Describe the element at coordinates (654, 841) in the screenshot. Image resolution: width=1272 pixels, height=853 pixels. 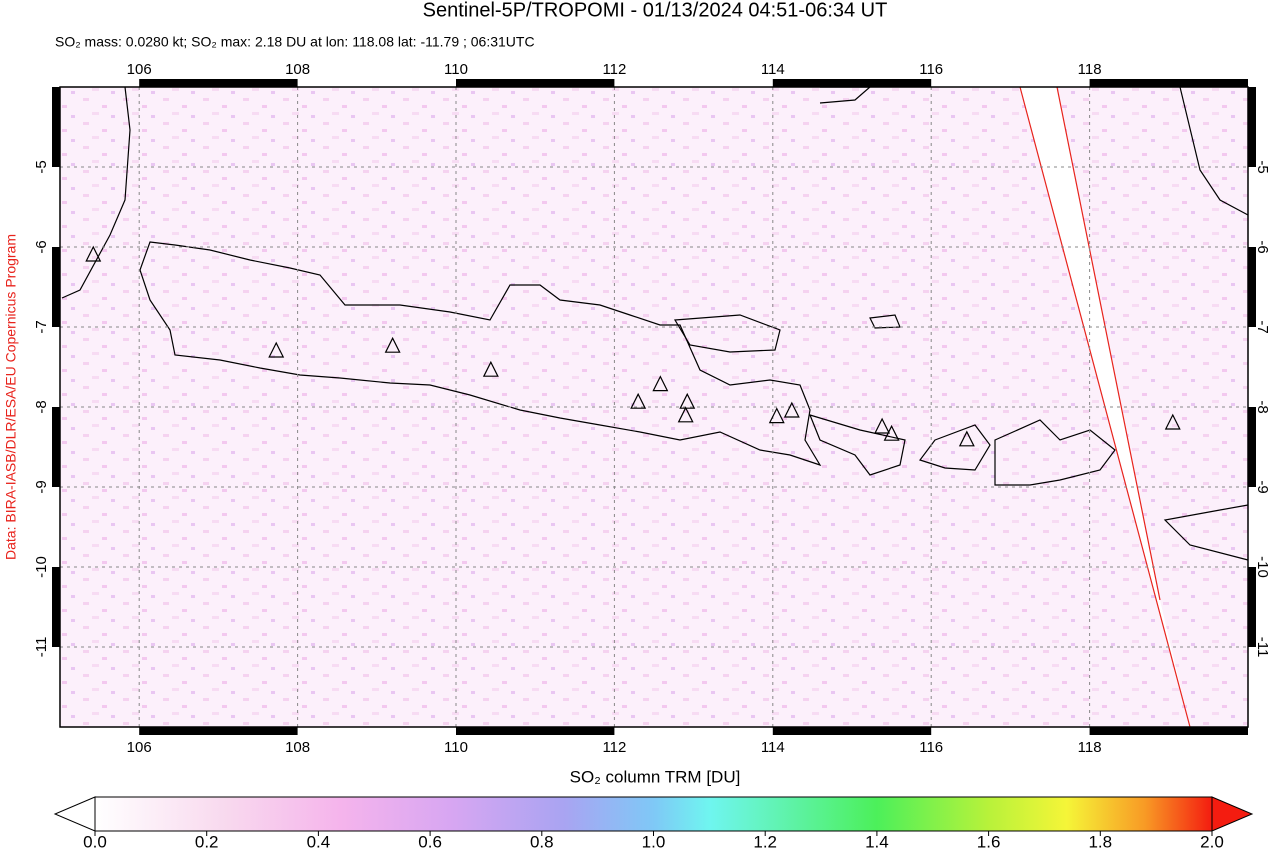
I see `colorbar-tick-label: 1.0` at that location.